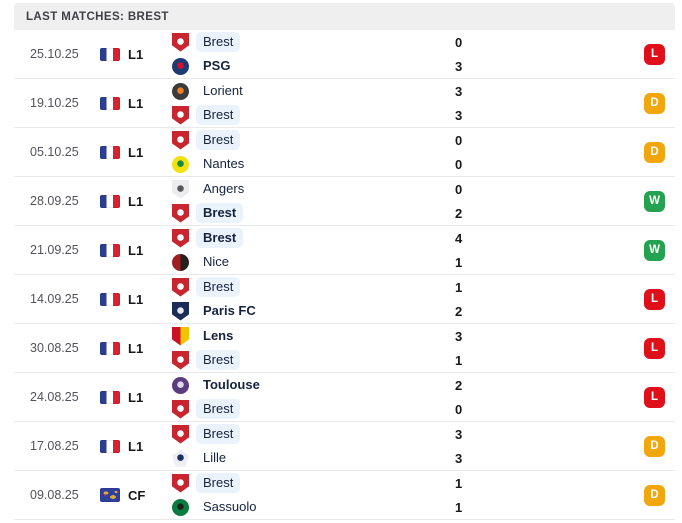 The image size is (682, 523). I want to click on match-row: 05.10.25 L1 Brest 0 Nantes 0 D, so click(344, 152).